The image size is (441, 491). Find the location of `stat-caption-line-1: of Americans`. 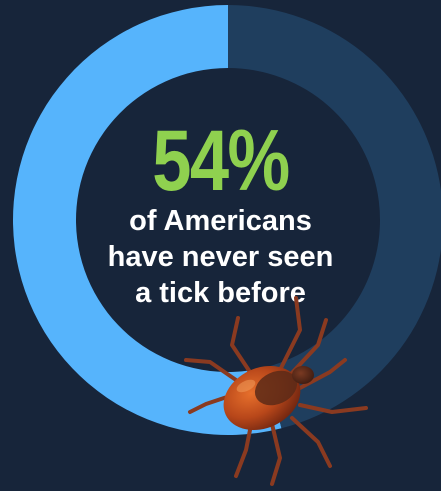

stat-caption-line-1: of Americans is located at coordinates (220, 221).